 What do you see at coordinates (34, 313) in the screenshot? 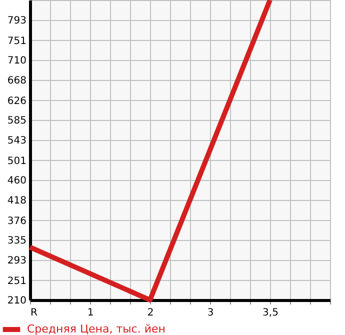
I see `x-tick-label: R` at bounding box center [34, 313].